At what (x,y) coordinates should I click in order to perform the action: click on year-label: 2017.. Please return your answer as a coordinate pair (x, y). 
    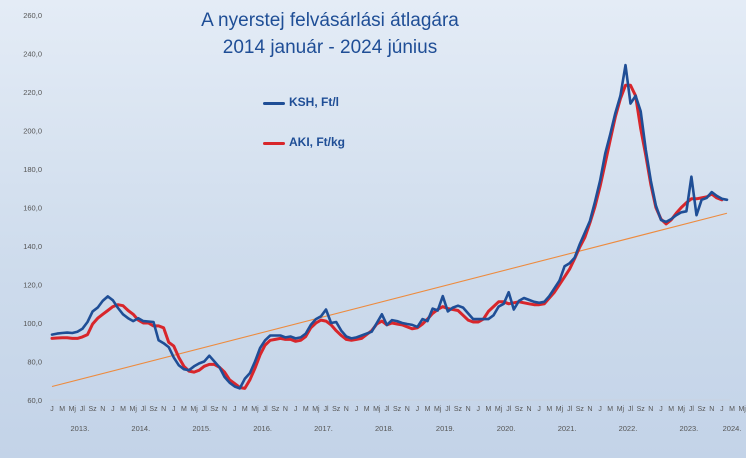
    Looking at the image, I should click on (323, 428).